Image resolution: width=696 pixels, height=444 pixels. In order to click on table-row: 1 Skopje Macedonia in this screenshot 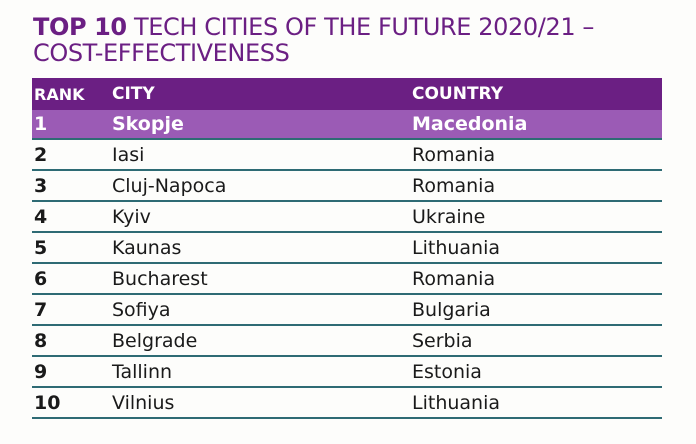, I will do `click(347, 125)`.